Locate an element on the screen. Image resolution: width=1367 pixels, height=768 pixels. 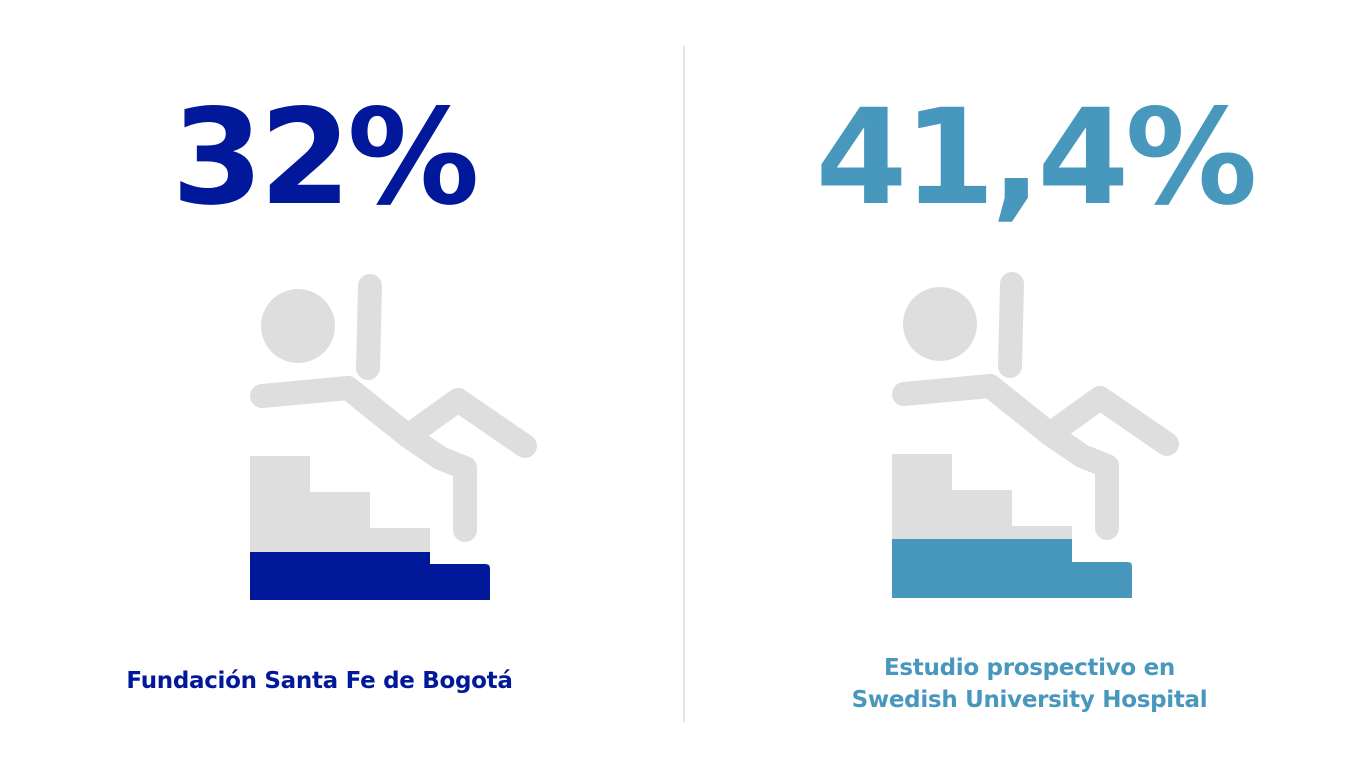
left-caption: Fundación Santa Fe de Bogotá is located at coordinates (330, 681).